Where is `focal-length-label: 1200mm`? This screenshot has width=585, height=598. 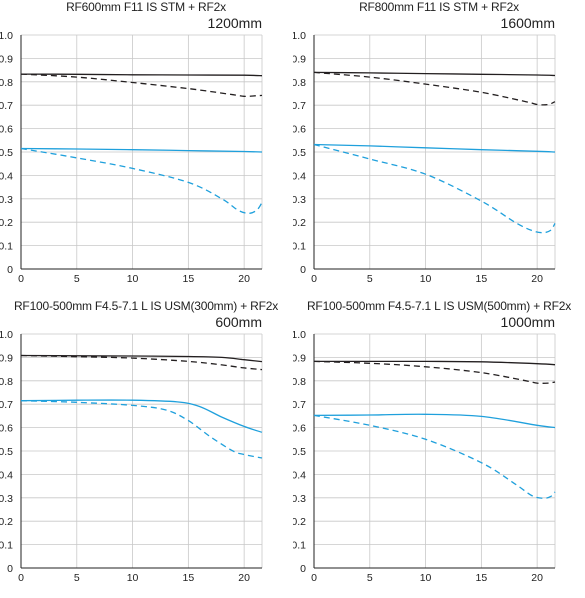
focal-length-label: 1200mm is located at coordinates (235, 23).